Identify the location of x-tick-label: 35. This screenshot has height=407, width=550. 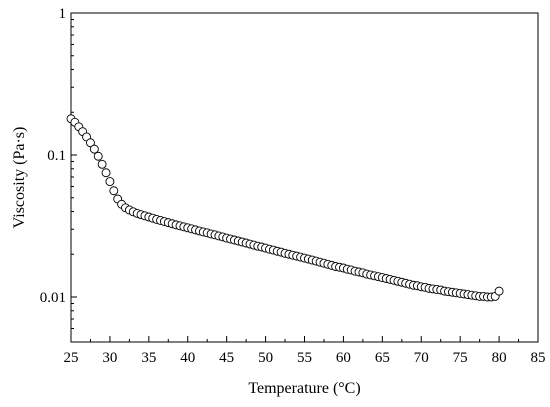
(148, 358).